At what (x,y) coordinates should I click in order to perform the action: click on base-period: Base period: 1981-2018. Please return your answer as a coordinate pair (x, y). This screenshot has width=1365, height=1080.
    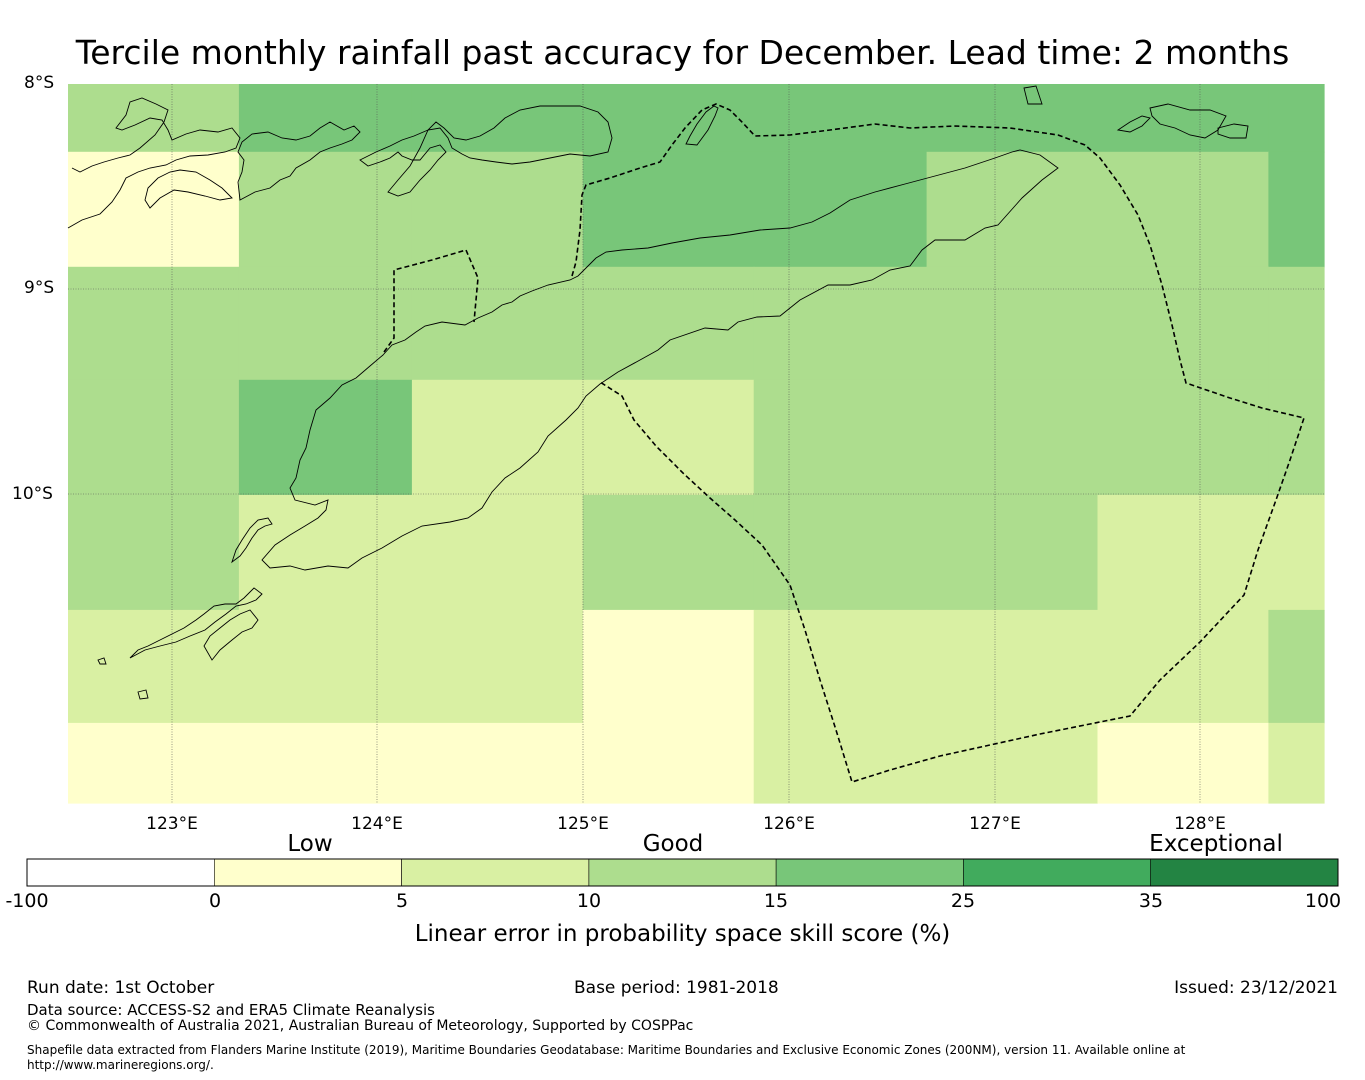
    Looking at the image, I should click on (676, 988).